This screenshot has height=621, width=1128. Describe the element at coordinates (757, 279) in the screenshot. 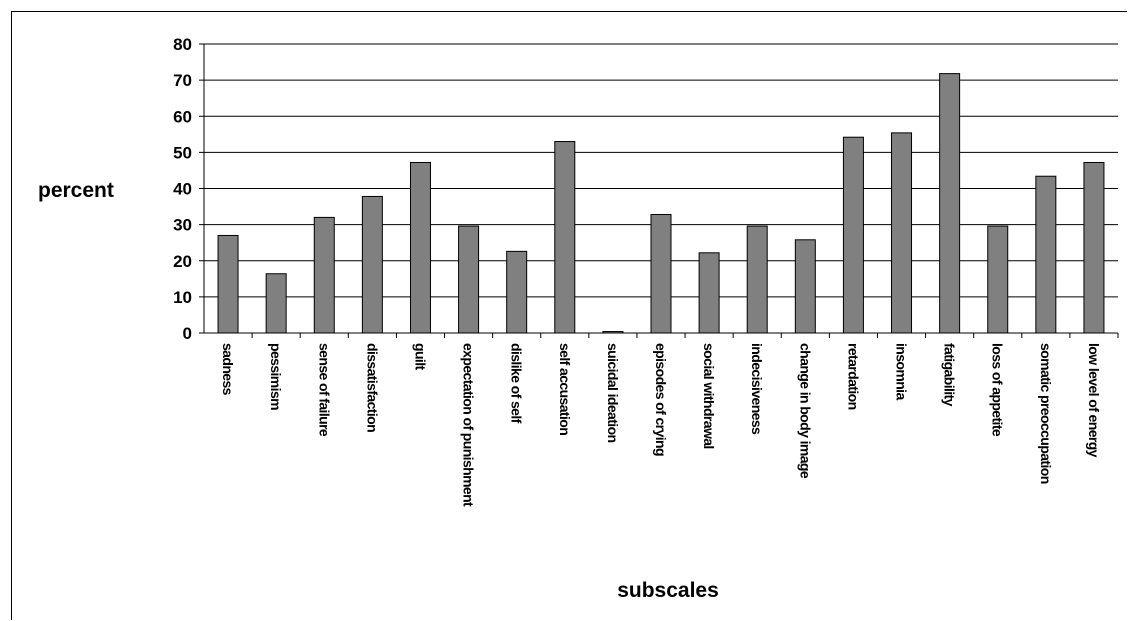

I see `bar-indecisiveness` at that location.